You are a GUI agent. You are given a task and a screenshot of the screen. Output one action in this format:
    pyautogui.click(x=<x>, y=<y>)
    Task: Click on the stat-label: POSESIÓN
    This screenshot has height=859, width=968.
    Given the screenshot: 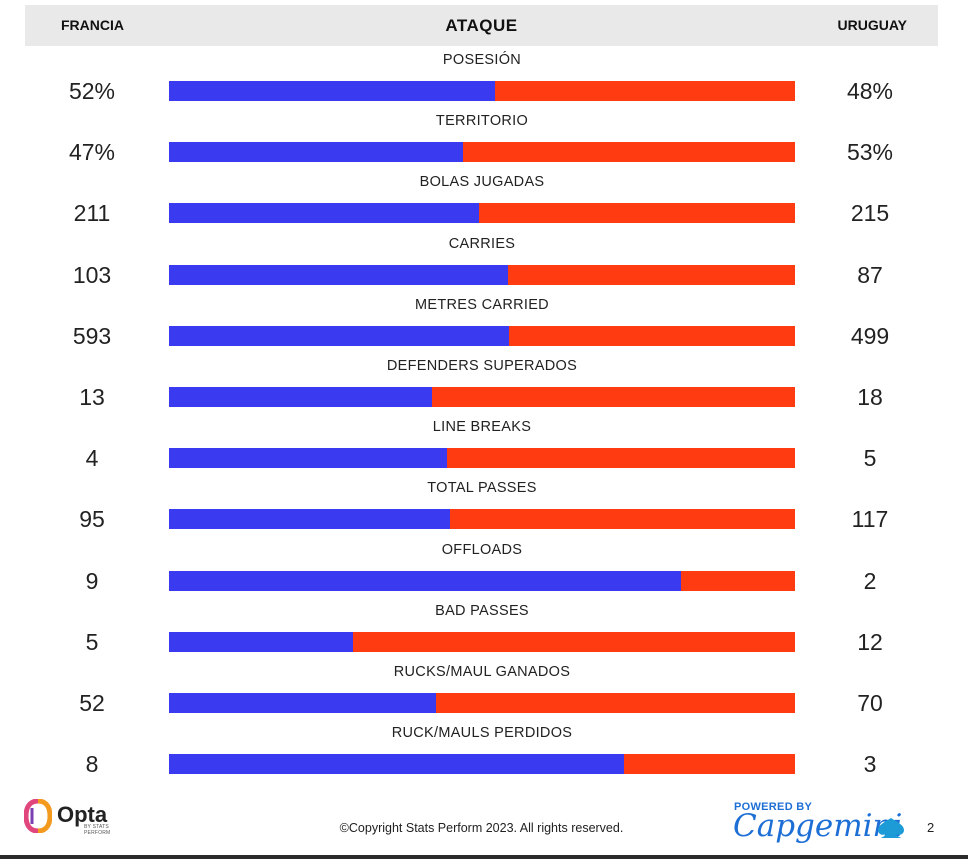 What is the action you would take?
    pyautogui.click(x=482, y=60)
    